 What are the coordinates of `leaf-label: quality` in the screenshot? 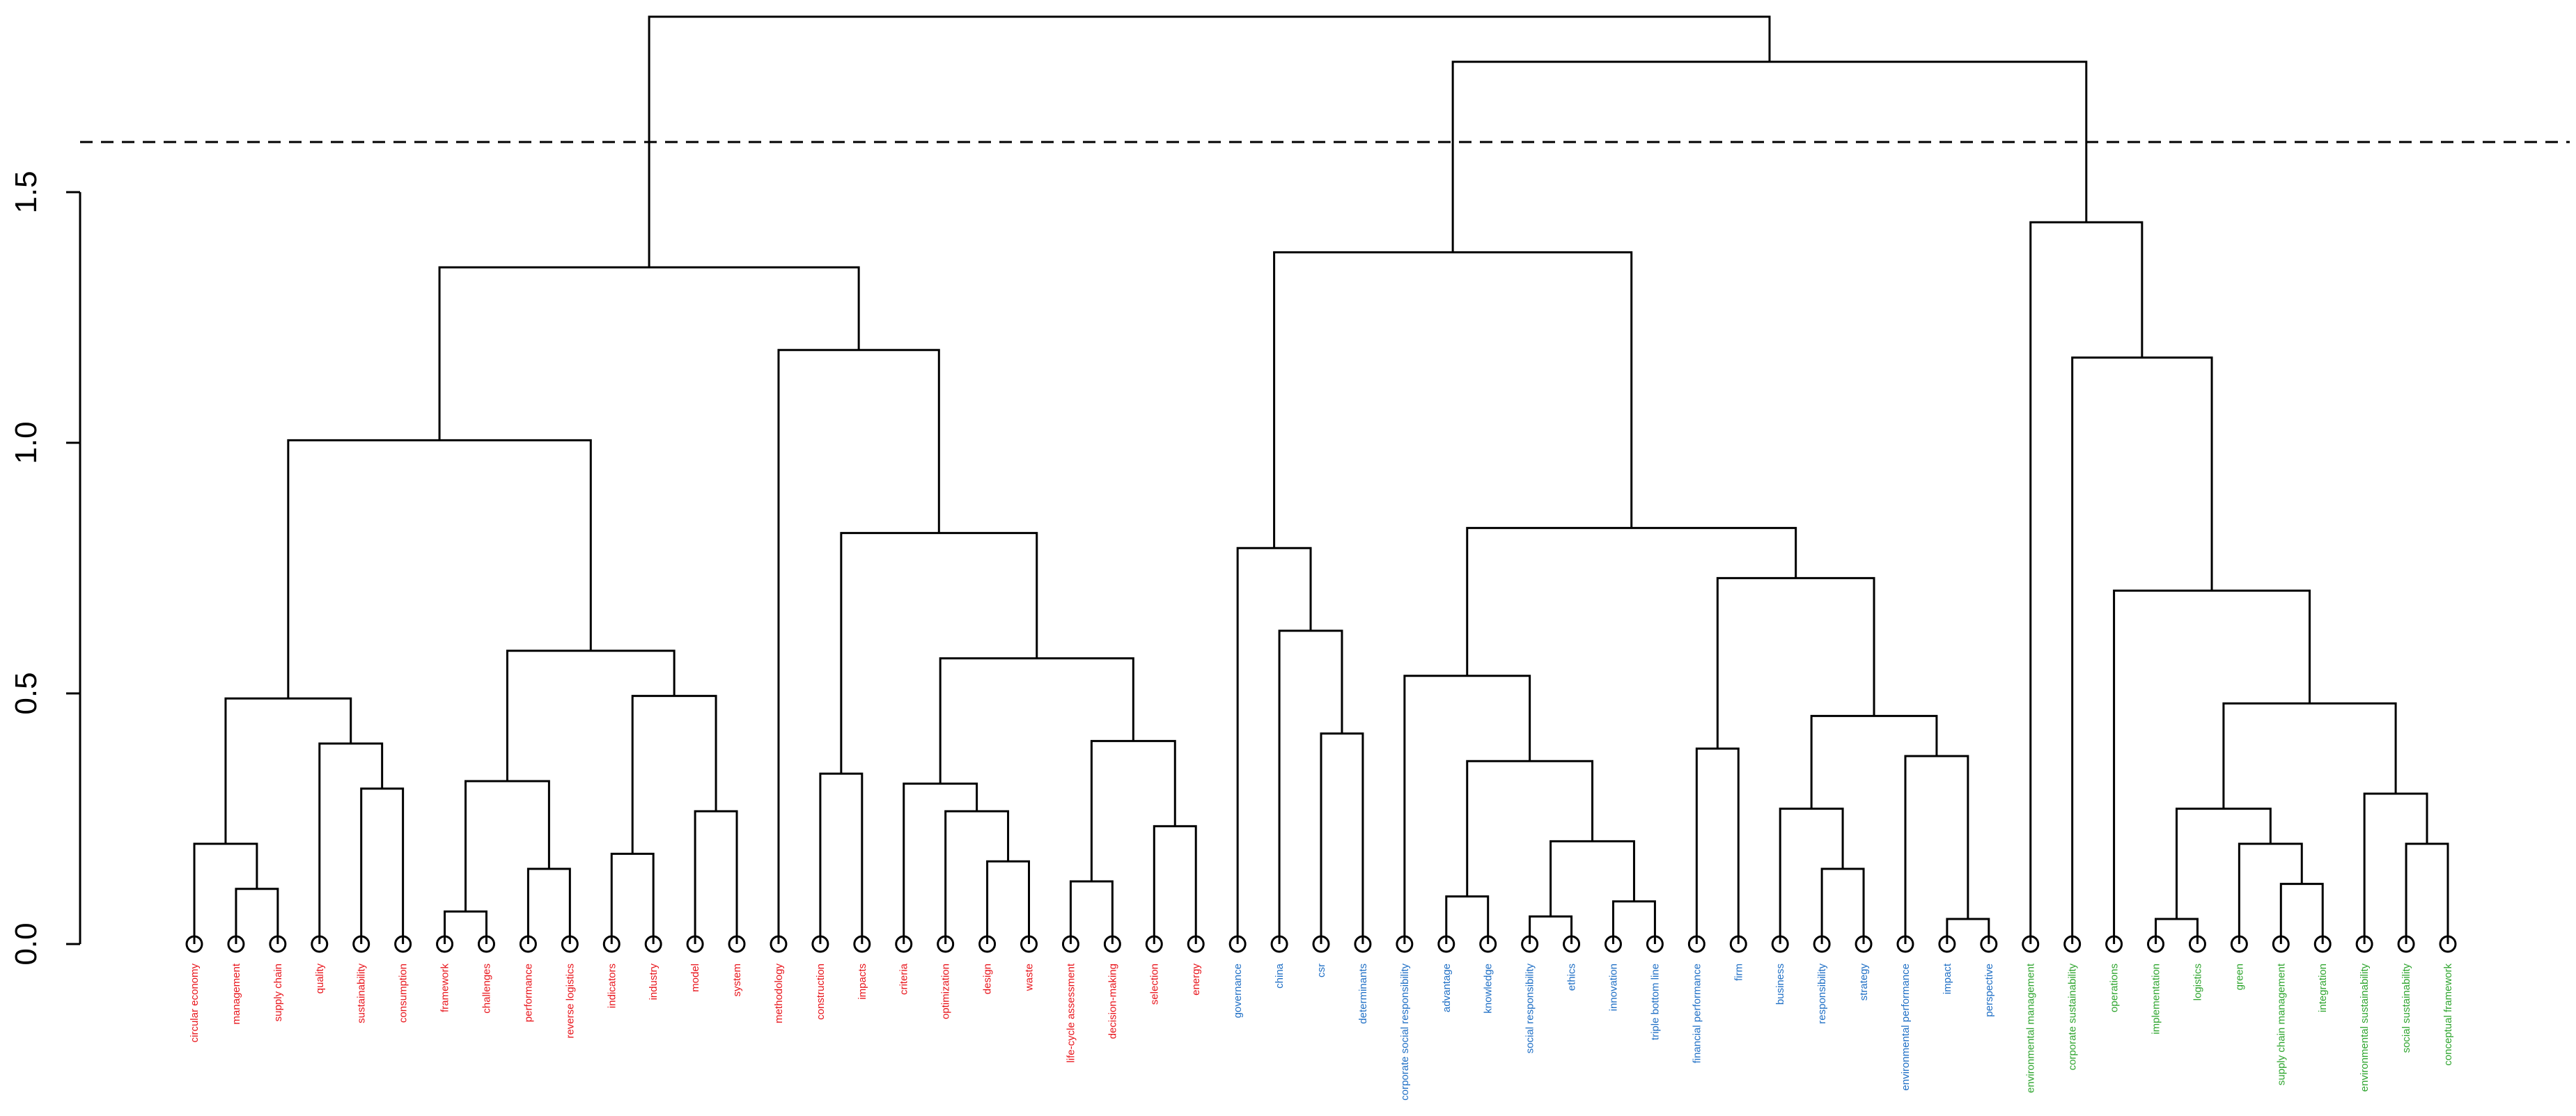 It's located at (320, 979).